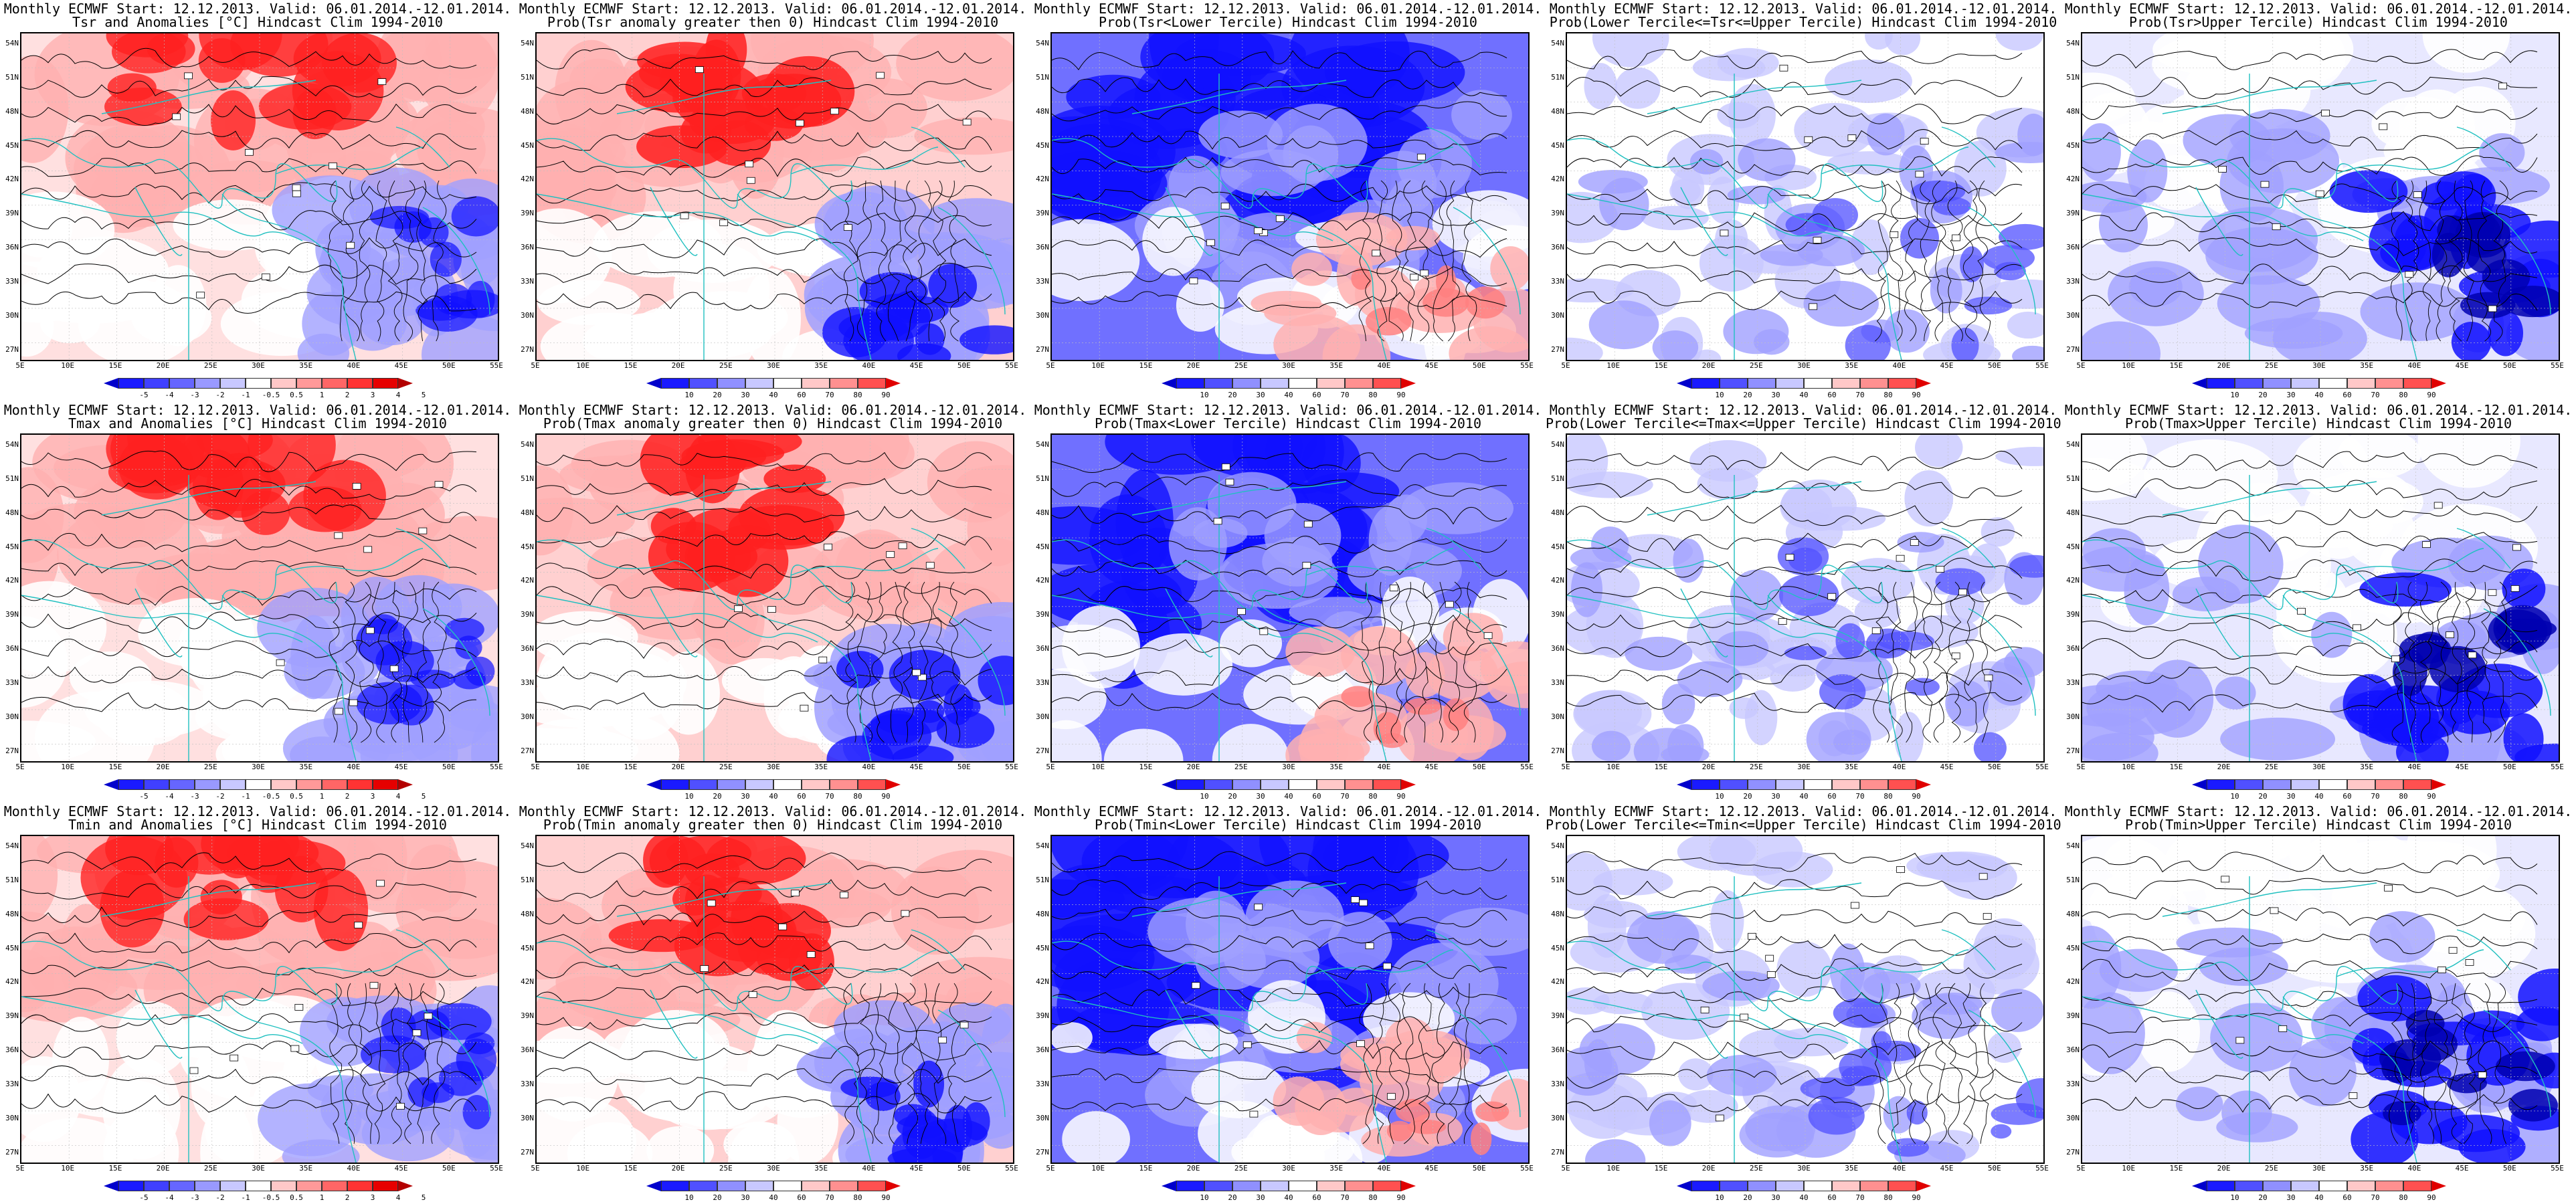  I want to click on colorbar-tick-label: 60, so click(2347, 395).